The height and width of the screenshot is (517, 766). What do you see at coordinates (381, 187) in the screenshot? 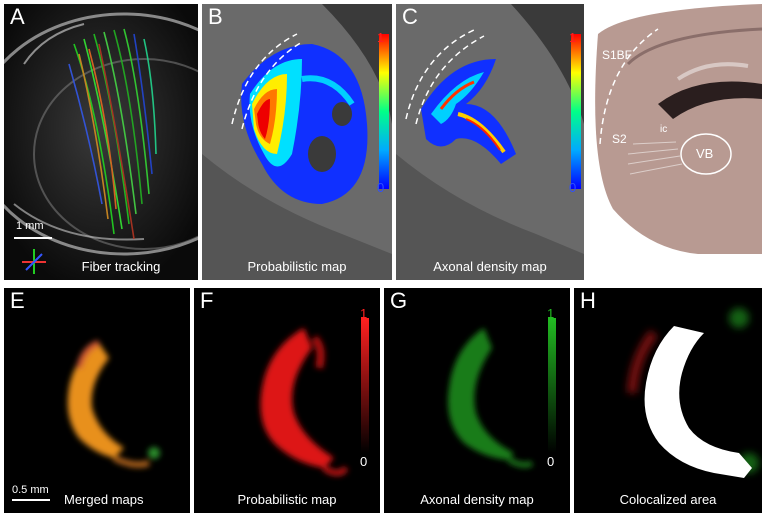
I see `colorbar-b-min: 0` at bounding box center [381, 187].